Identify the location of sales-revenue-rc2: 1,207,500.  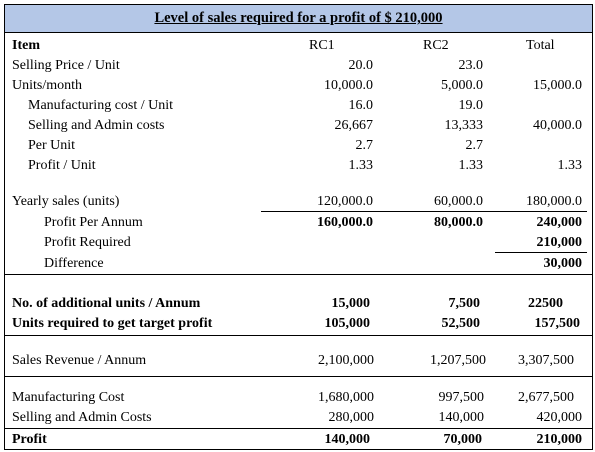
(458, 360).